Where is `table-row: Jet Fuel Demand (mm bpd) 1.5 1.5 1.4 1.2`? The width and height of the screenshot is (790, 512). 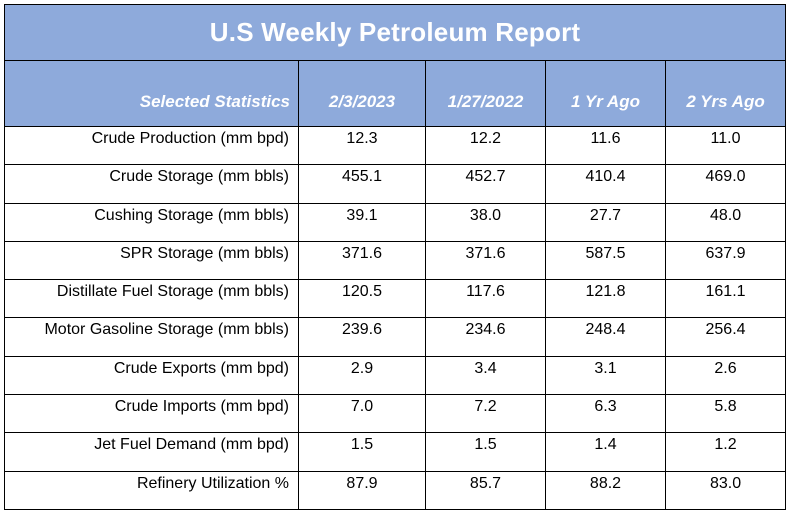
table-row: Jet Fuel Demand (mm bpd) 1.5 1.5 1.4 1.2 is located at coordinates (395, 452).